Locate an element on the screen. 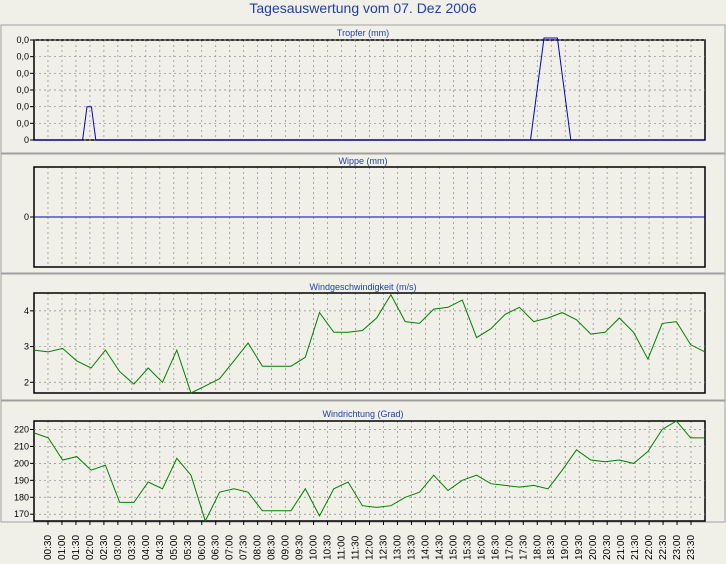  chart-main-title: Tagesauswertung vom 07. Dez 2006 is located at coordinates (363, 8).